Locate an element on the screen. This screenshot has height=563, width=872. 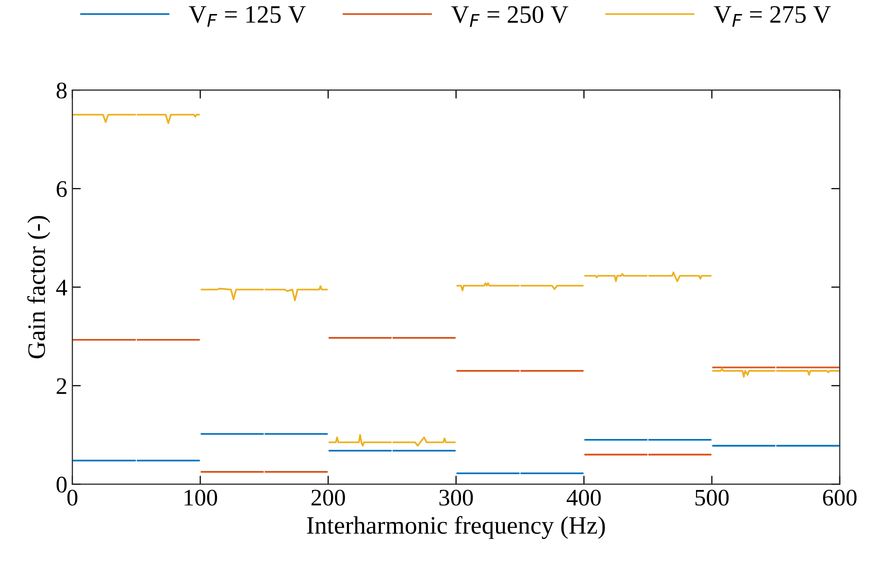
x-tick-label: 400 is located at coordinates (583, 498).